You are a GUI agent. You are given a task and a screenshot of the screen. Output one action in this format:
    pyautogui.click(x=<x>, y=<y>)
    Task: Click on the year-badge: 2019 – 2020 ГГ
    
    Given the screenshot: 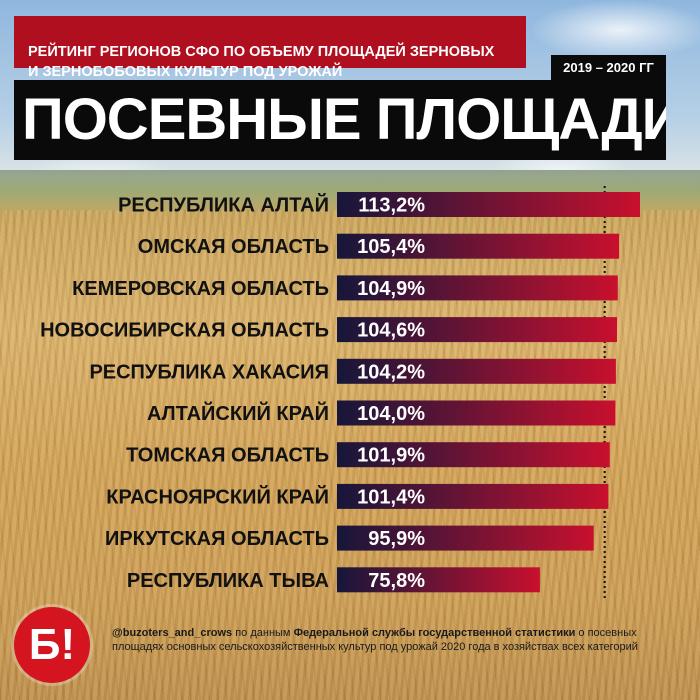 What is the action you would take?
    pyautogui.click(x=608, y=68)
    